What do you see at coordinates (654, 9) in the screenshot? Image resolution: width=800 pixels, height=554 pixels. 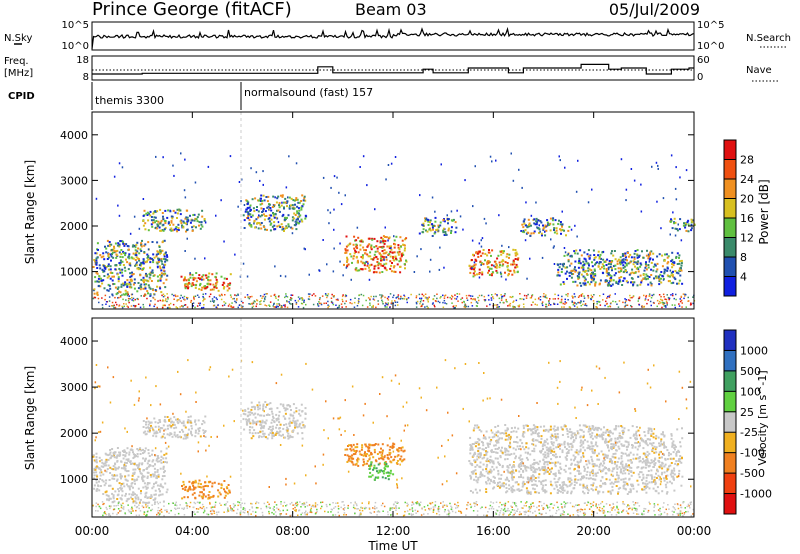 I see `date-title: 05/Jul/2009` at bounding box center [654, 9].